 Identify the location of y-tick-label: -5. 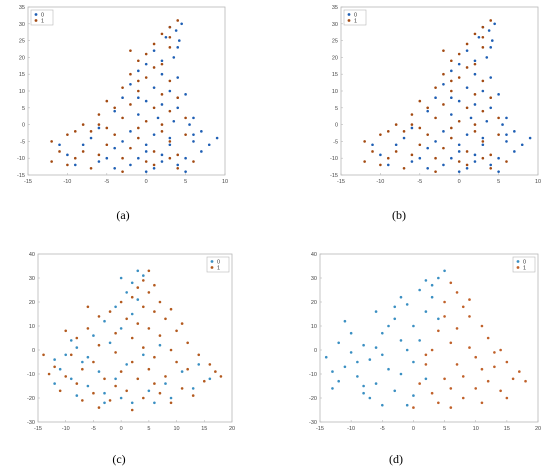
(22, 142).